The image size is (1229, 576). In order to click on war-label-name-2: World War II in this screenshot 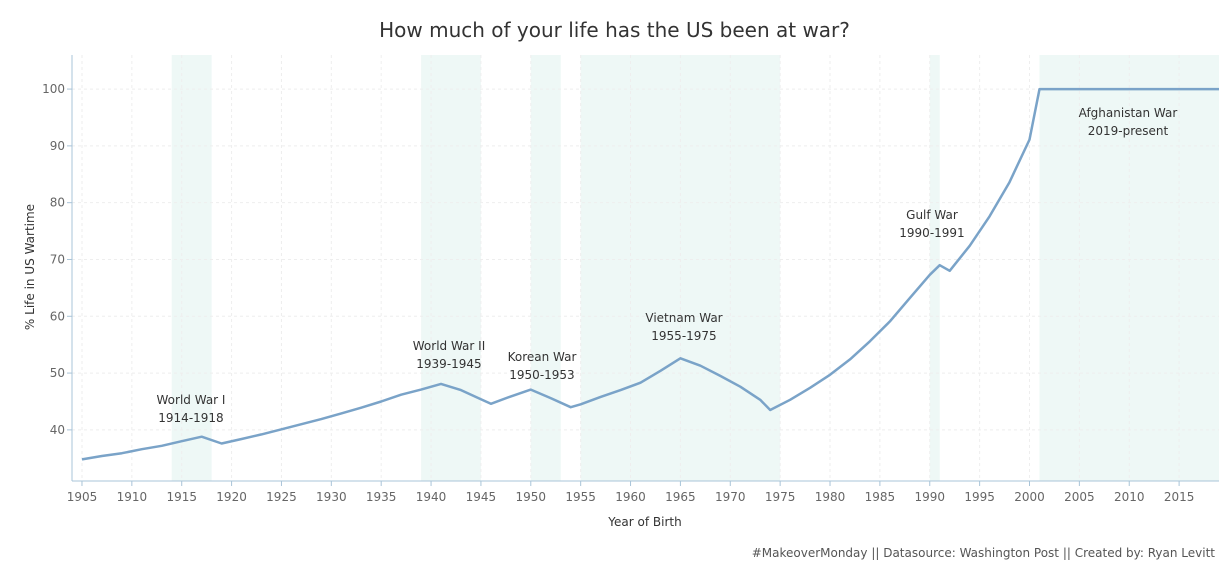, I will do `click(449, 346)`.